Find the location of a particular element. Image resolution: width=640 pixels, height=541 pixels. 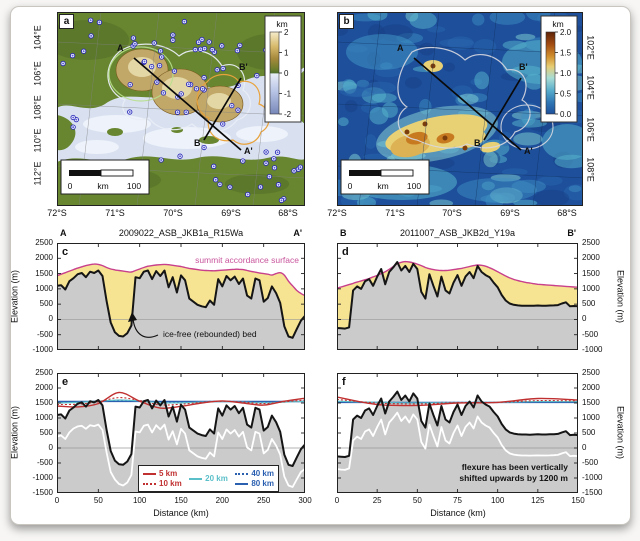

legend-column: 20 km is located at coordinates (208, 478).